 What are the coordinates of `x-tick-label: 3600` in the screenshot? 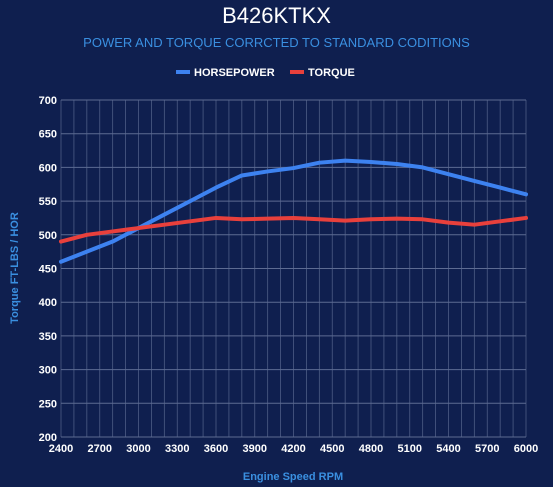 It's located at (216, 449).